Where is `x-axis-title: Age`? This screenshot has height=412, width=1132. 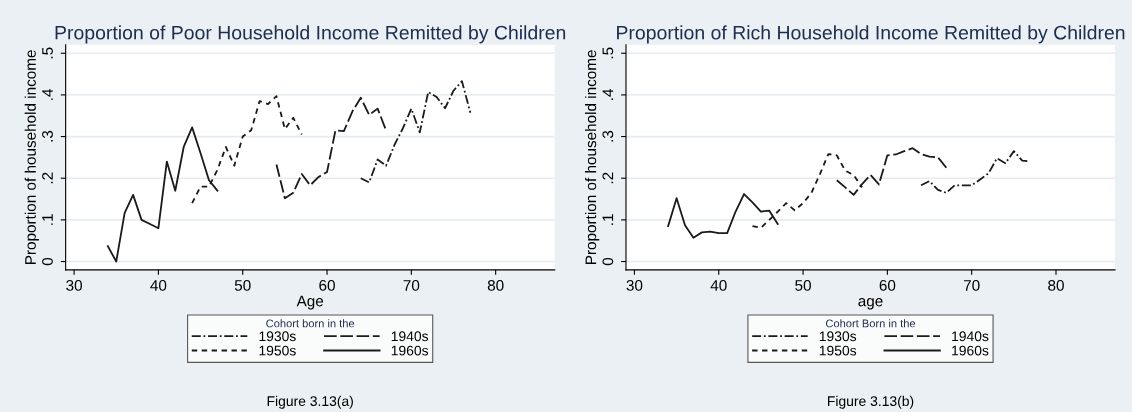
x-axis-title: Age is located at coordinates (310, 302).